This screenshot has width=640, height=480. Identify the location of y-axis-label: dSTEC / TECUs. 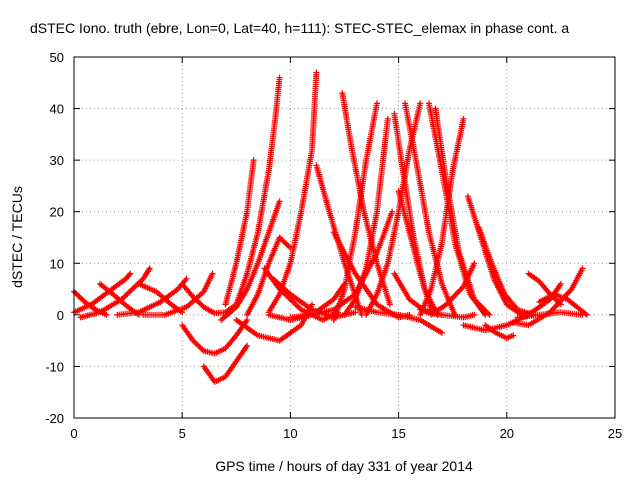
(17, 237).